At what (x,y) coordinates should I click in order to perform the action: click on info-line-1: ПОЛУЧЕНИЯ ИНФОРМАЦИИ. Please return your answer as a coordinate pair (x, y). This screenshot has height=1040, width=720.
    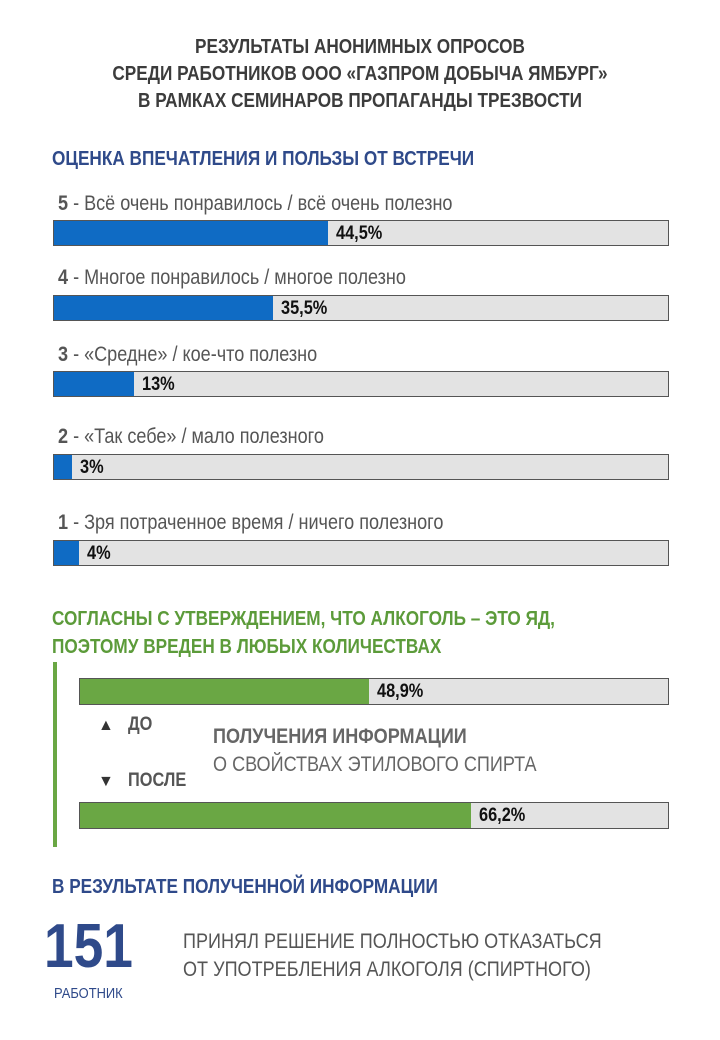
    Looking at the image, I should click on (340, 736).